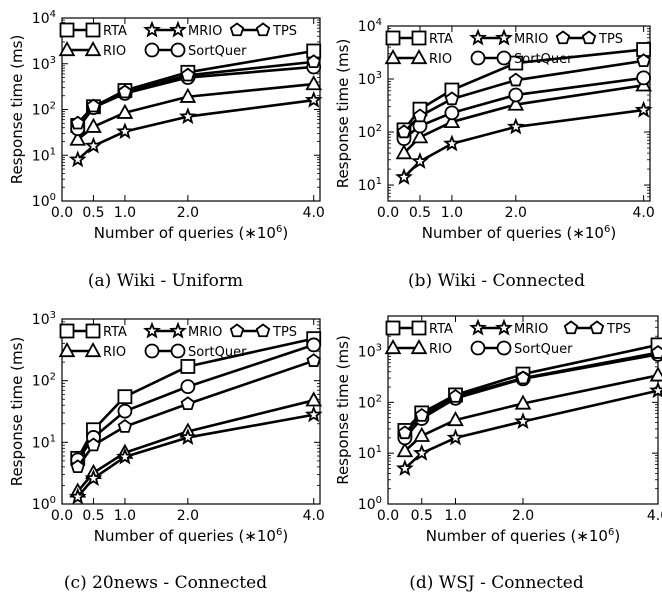 The image size is (662, 599). Describe the element at coordinates (420, 115) in the screenshot. I see `chart-b-point-tps` at that location.